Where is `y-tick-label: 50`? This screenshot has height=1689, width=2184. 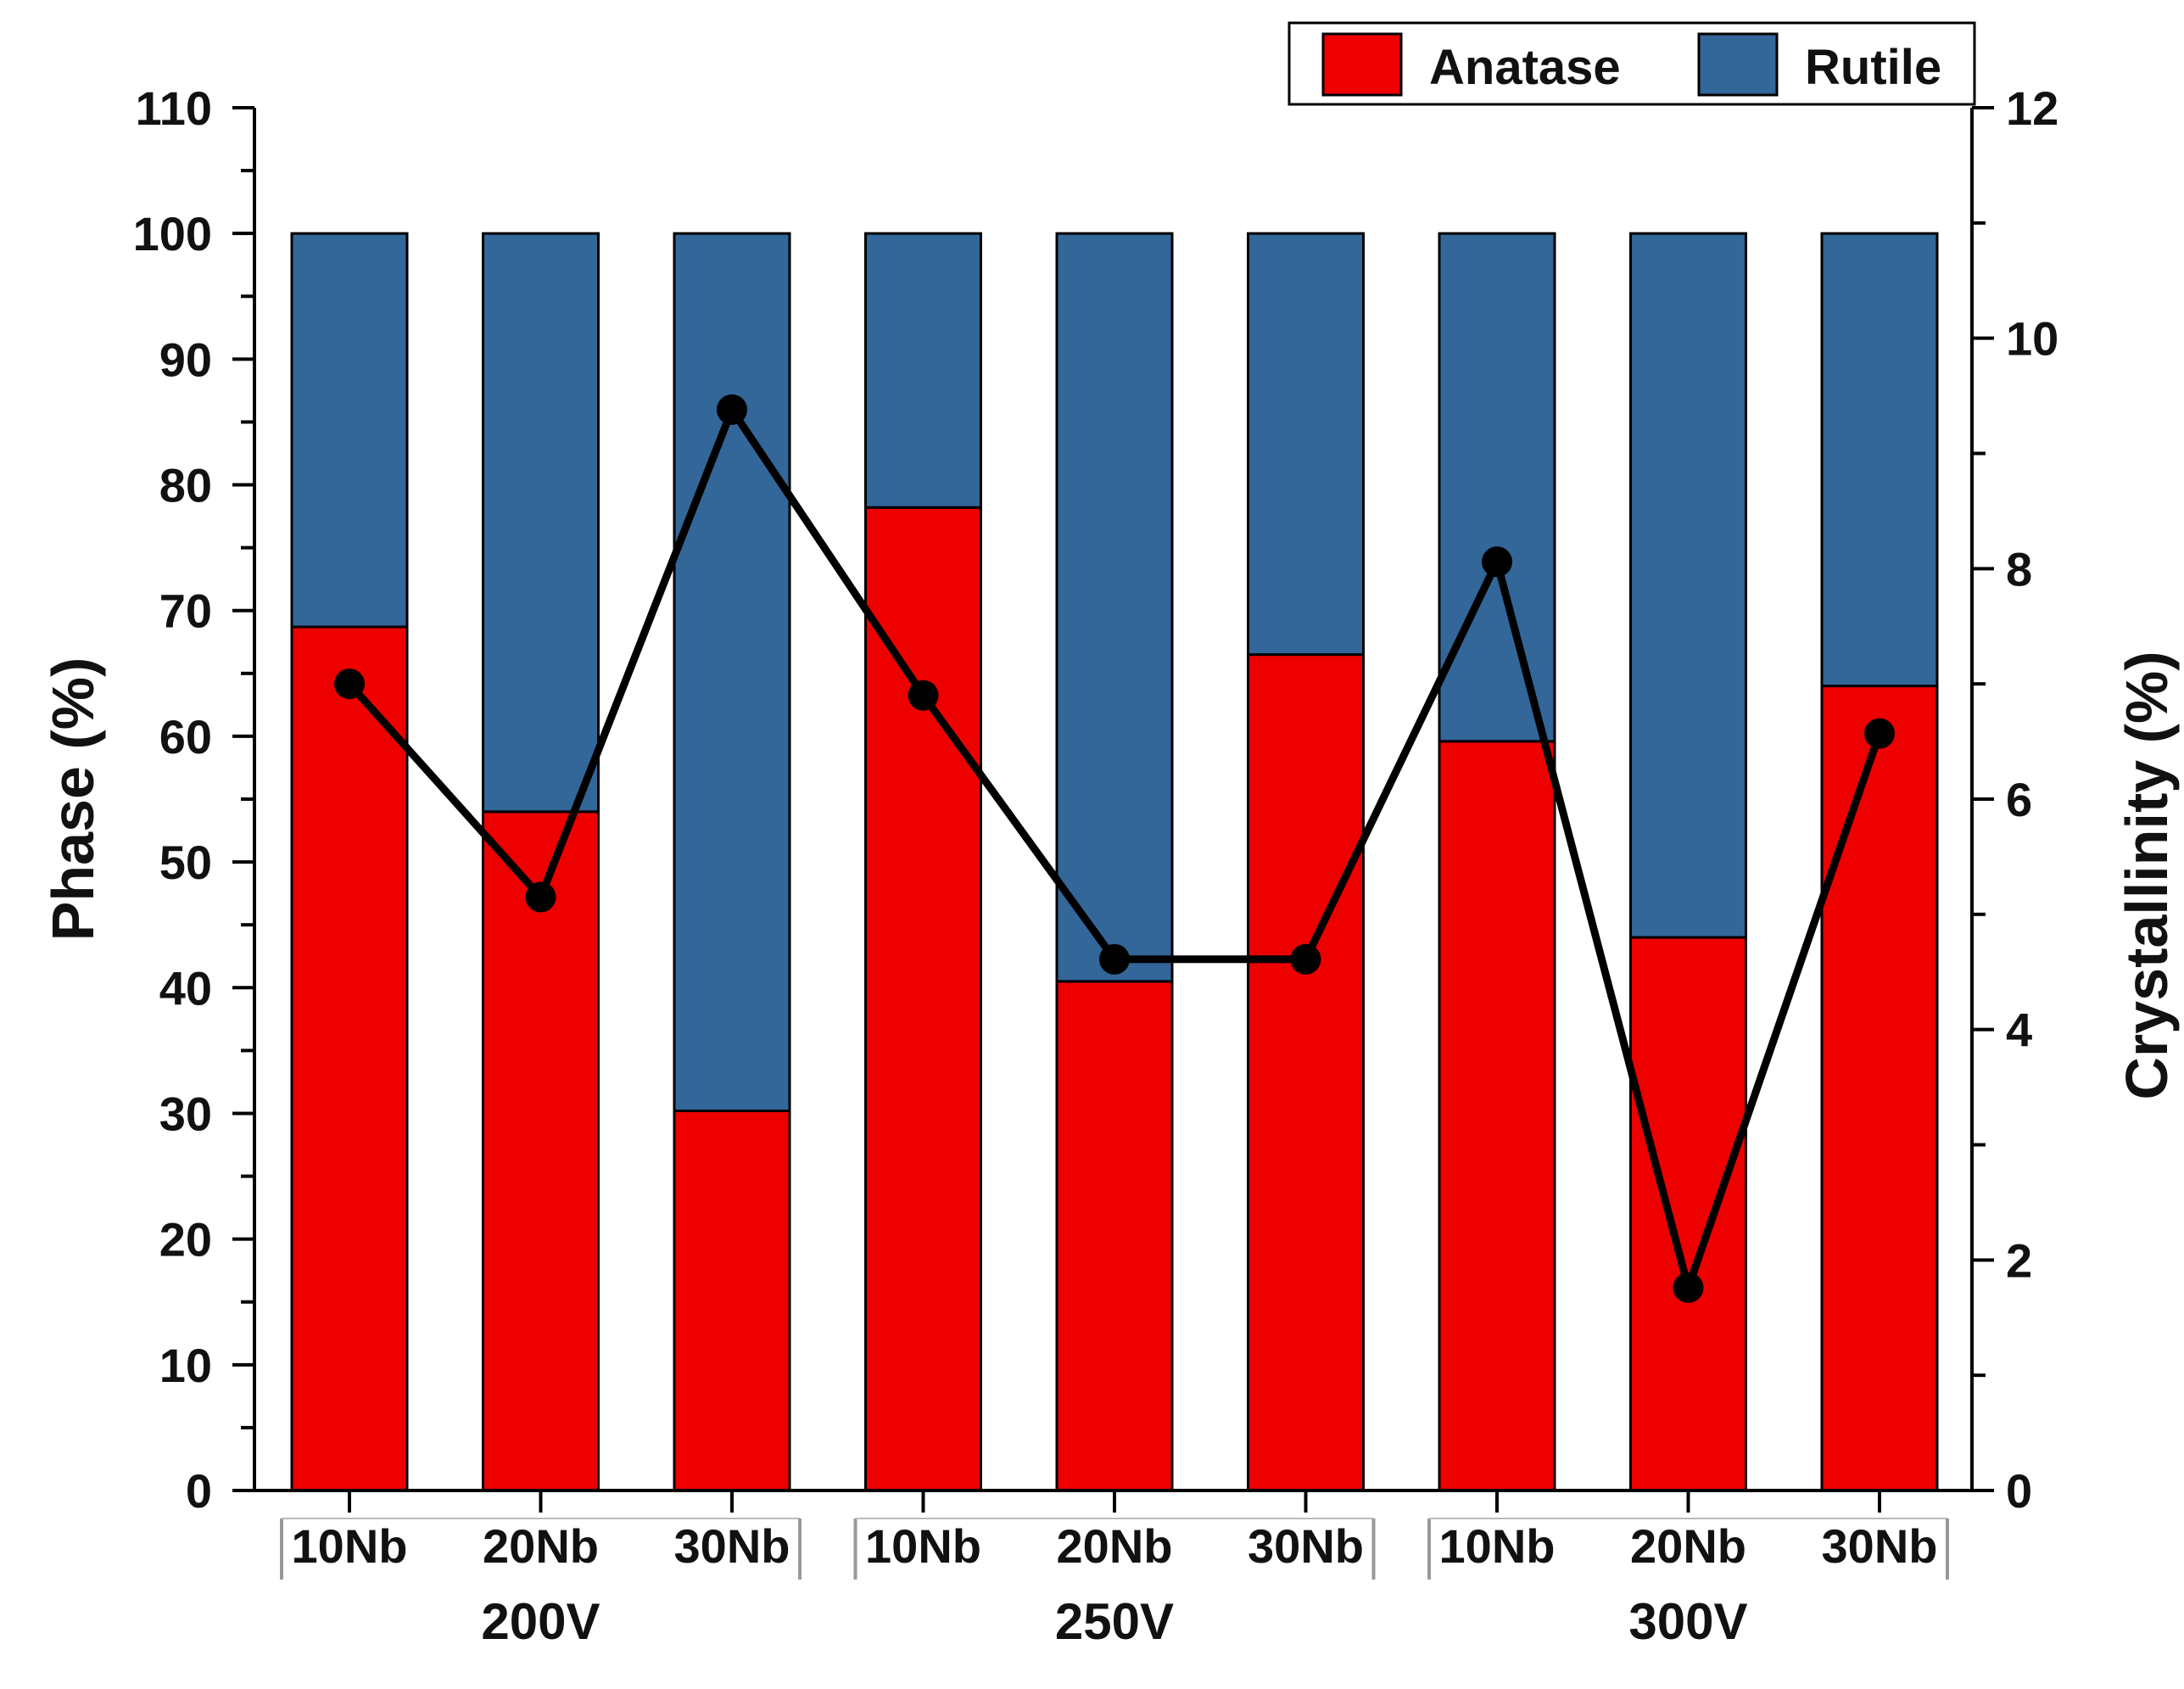 y-tick-label: 50 is located at coordinates (185, 862).